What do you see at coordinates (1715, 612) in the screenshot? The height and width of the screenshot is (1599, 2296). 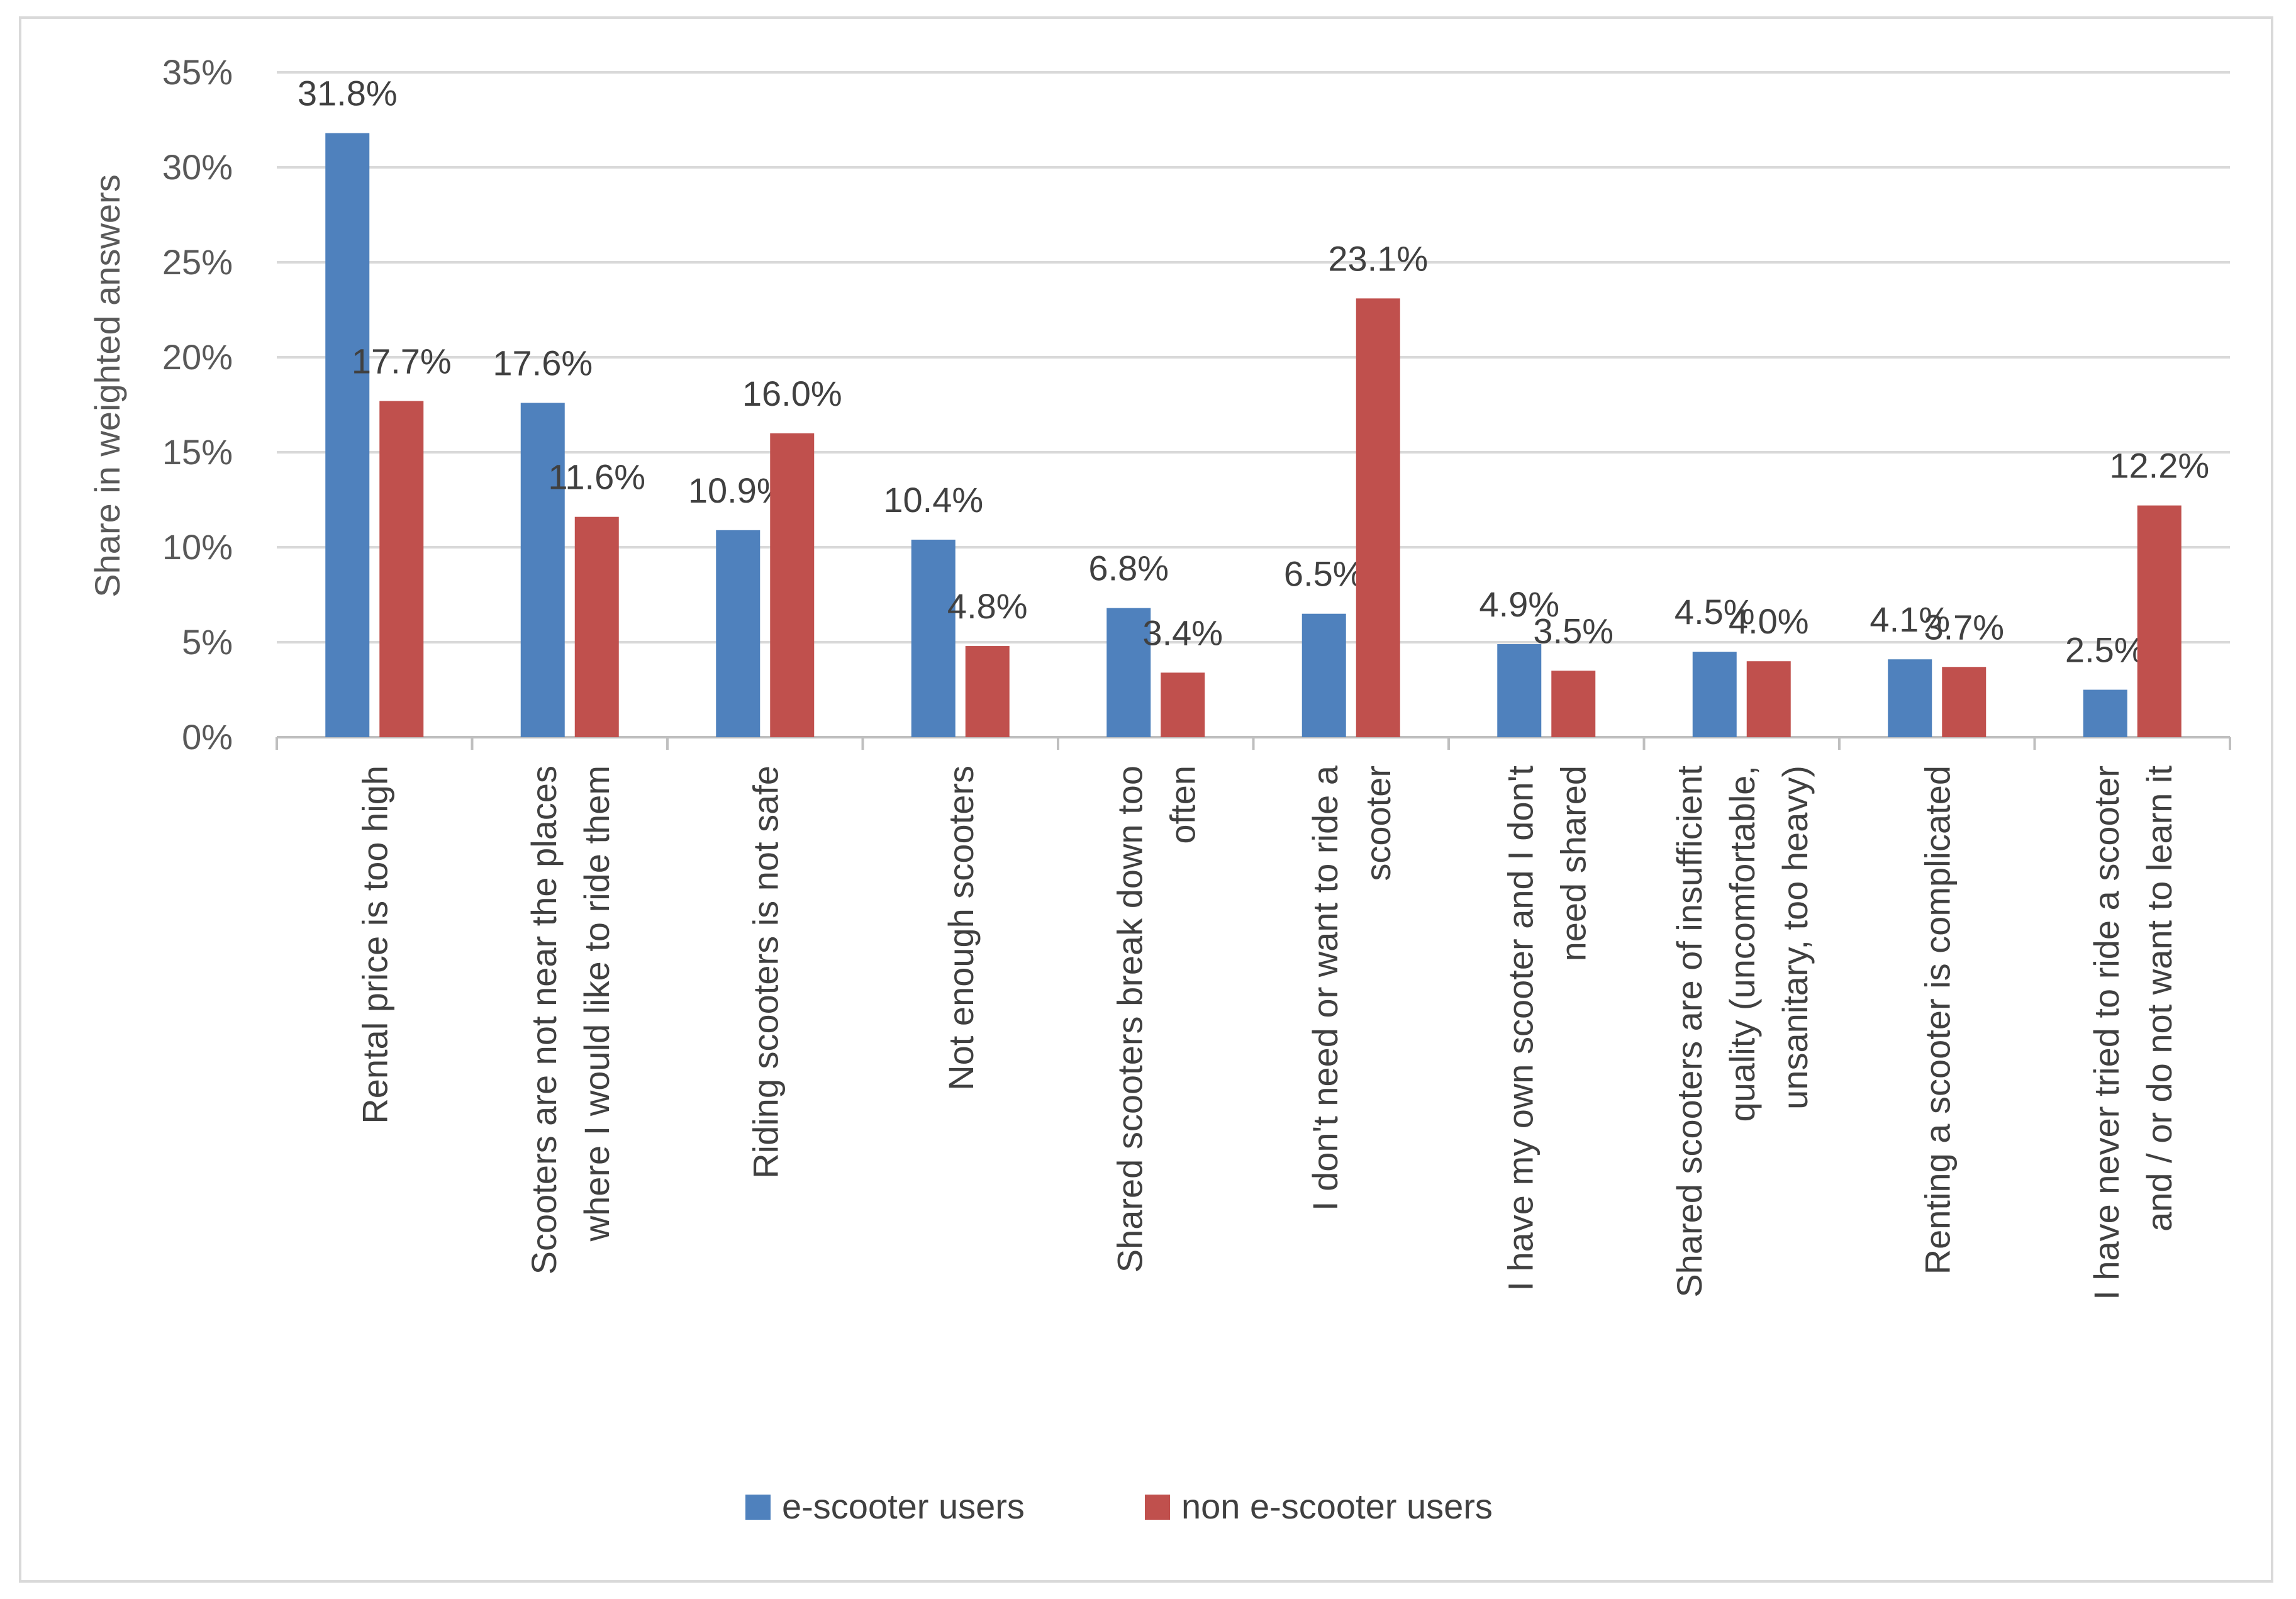 I see `data-label: 4.5%` at bounding box center [1715, 612].